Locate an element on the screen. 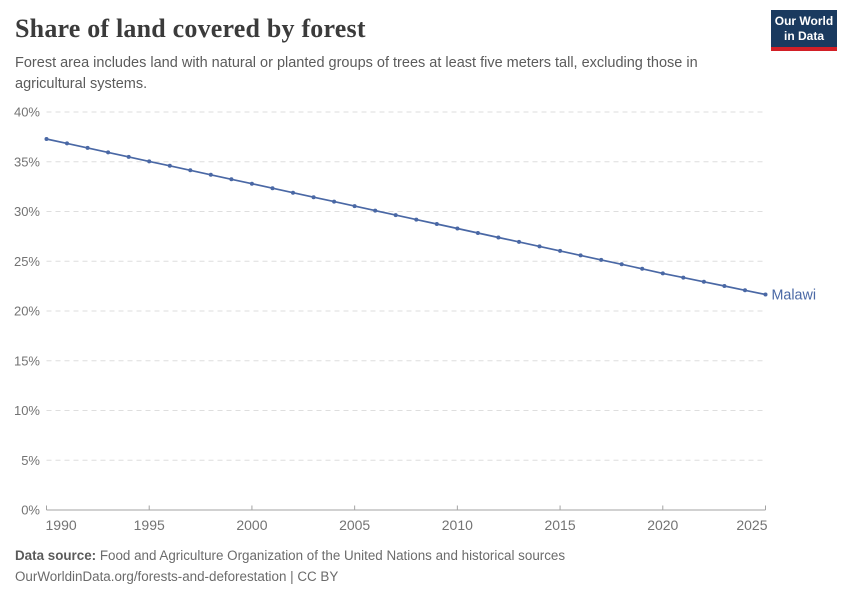 The width and height of the screenshot is (850, 600). x-axis-tick-label-2025: 2025 is located at coordinates (751, 525).